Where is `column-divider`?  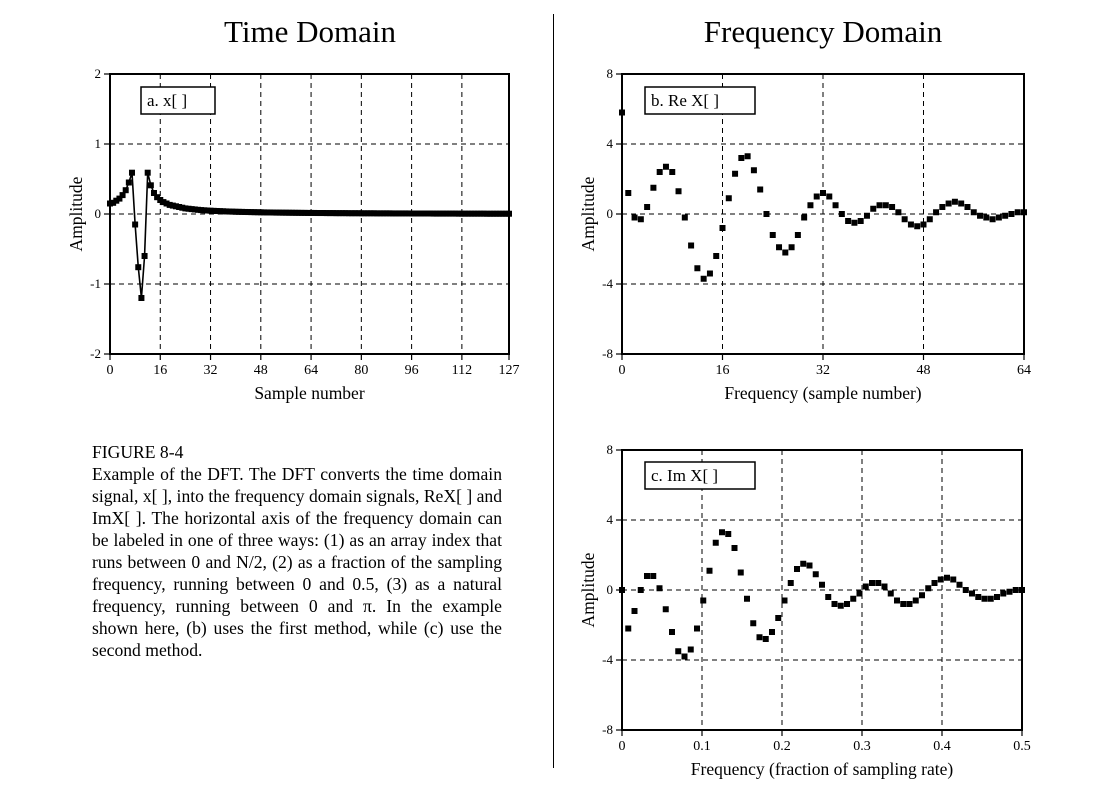 column-divider is located at coordinates (553, 391).